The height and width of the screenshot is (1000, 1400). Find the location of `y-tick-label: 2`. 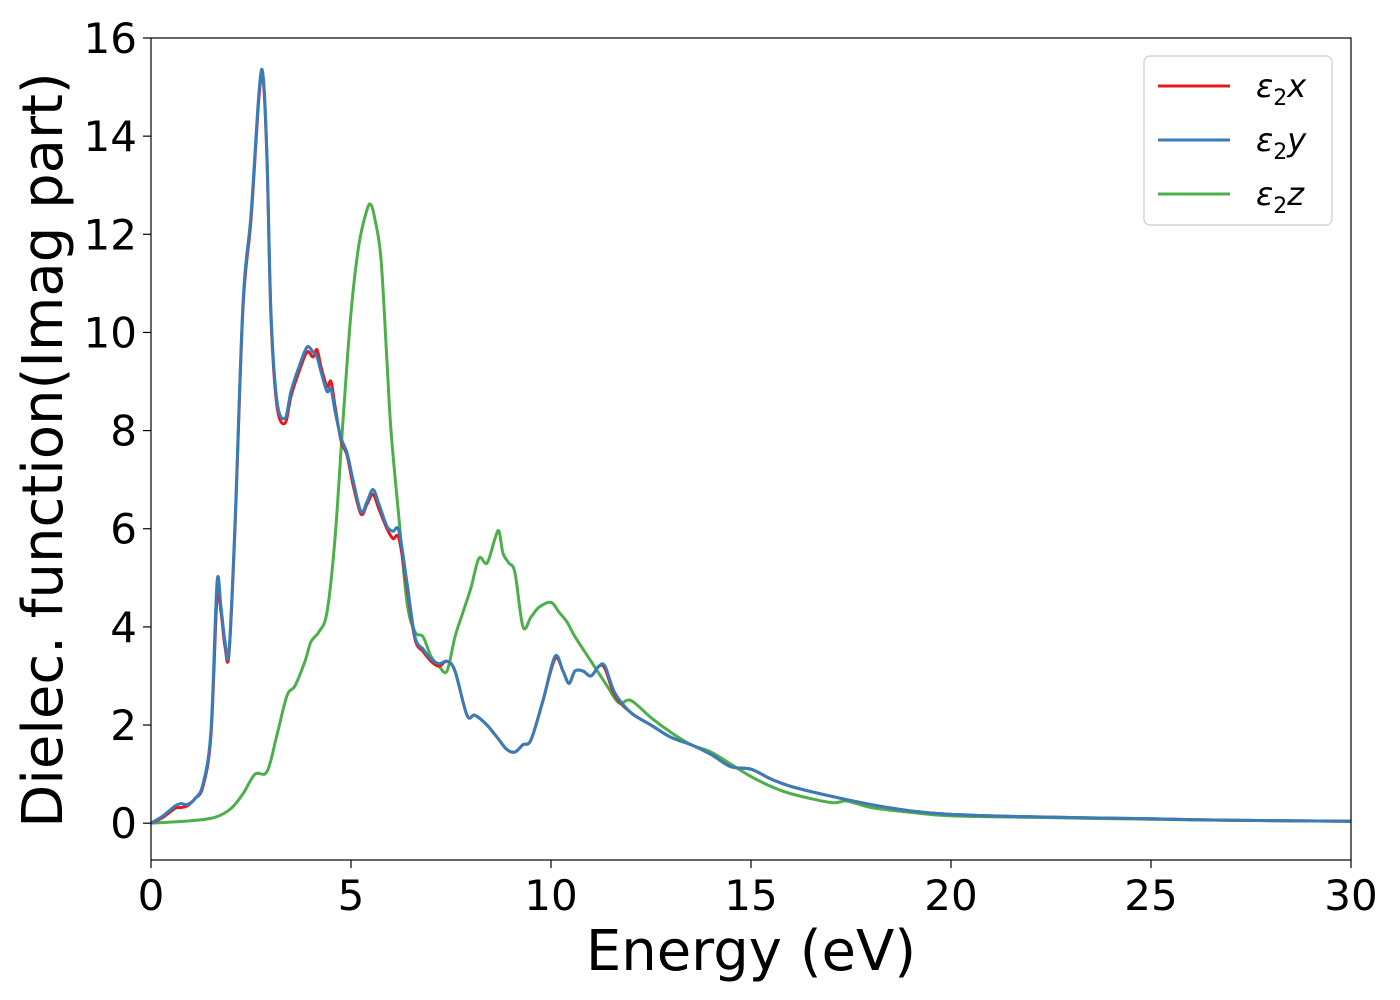

y-tick-label: 2 is located at coordinates (123, 725).